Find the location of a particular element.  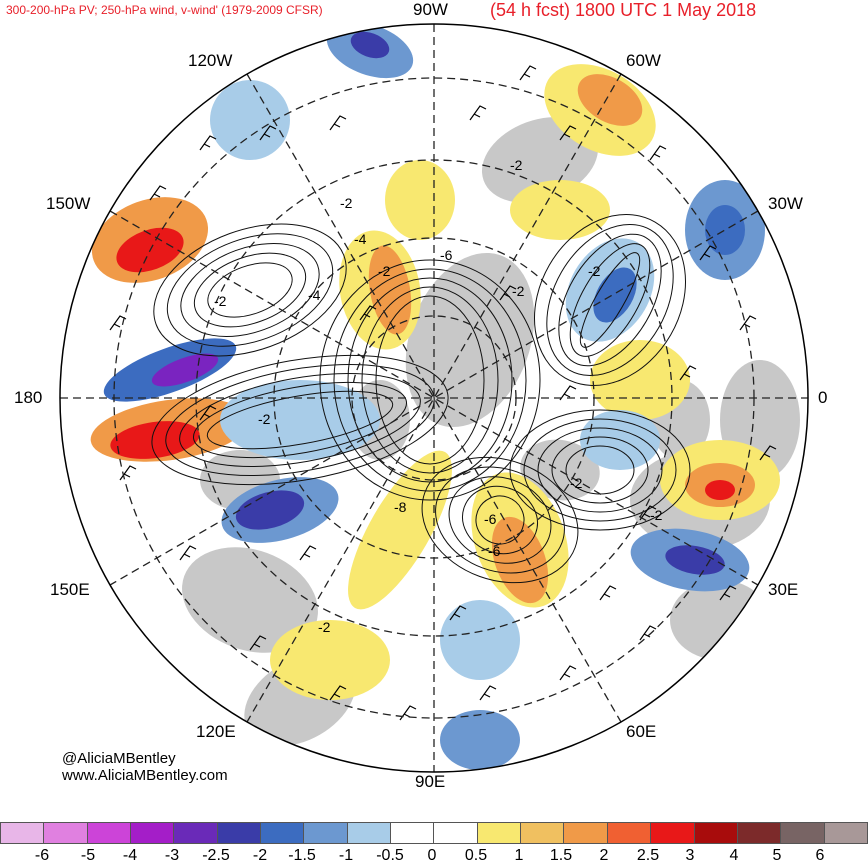

colorbar-label: 3 is located at coordinates (690, 855).